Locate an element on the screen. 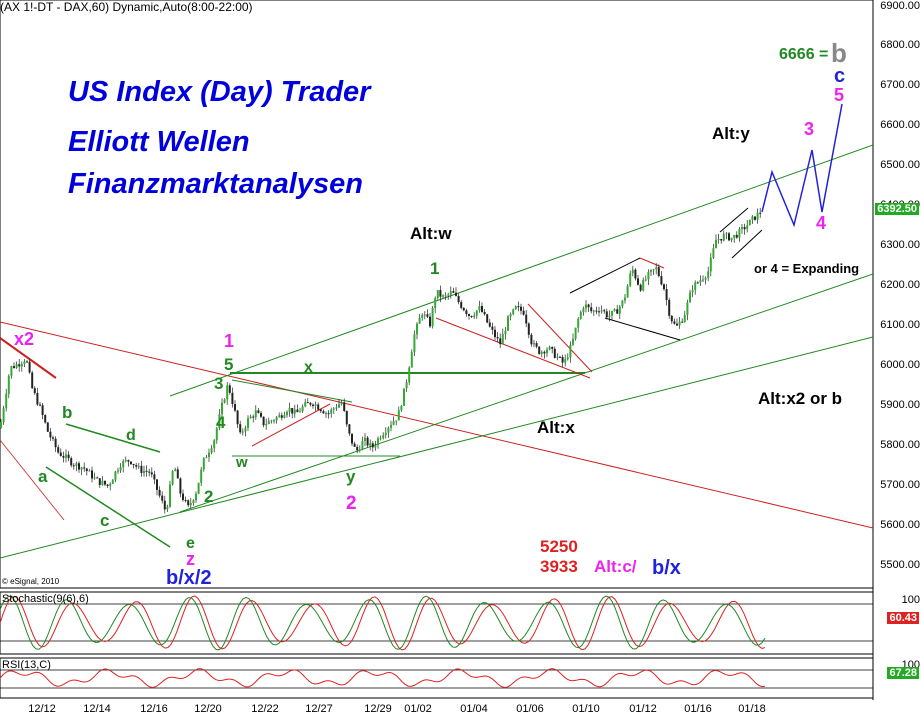 The image size is (921, 720). small-channel-lower is located at coordinates (747, 244).